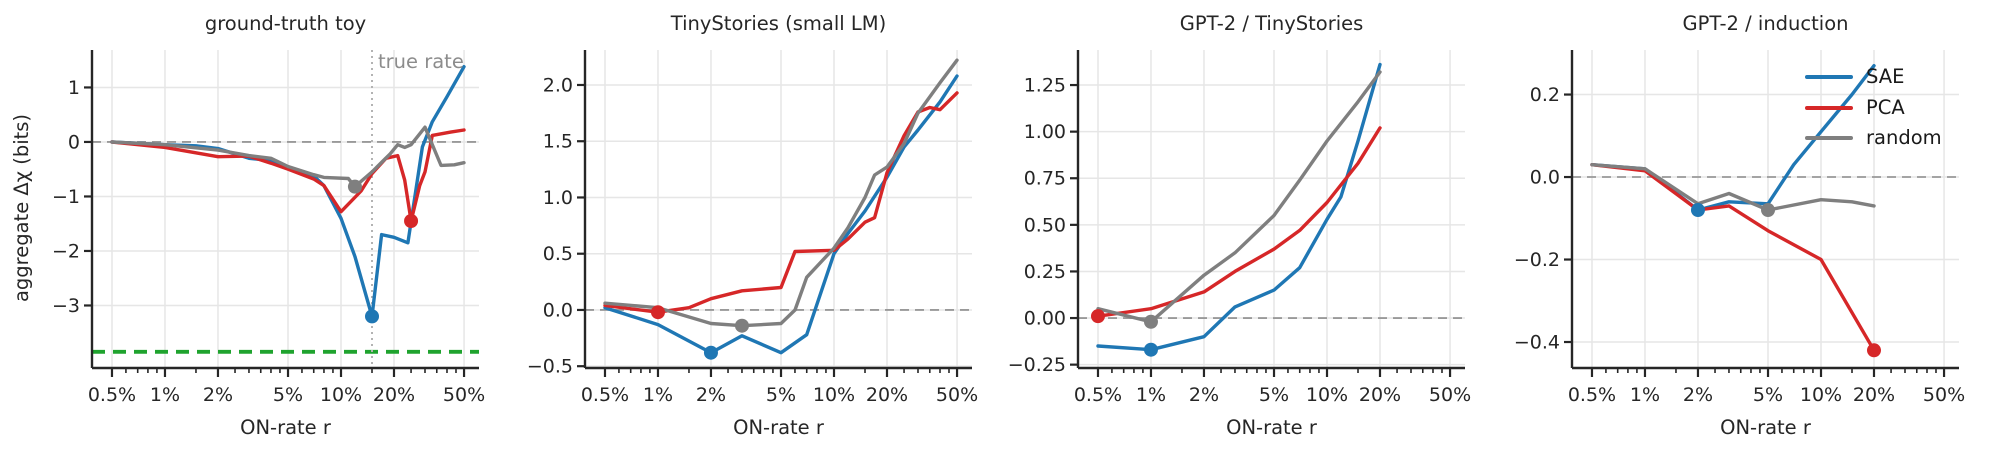 Image resolution: width=1999 pixels, height=454 pixels. Describe the element at coordinates (558, 142) in the screenshot. I see `y-tick-label: 1.5` at that location.